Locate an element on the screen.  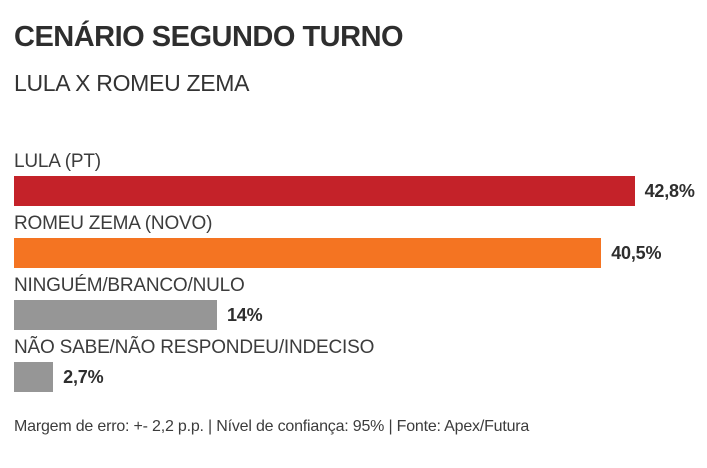
category-label: NINGUÉM/BRANCO/NULO is located at coordinates (129, 285).